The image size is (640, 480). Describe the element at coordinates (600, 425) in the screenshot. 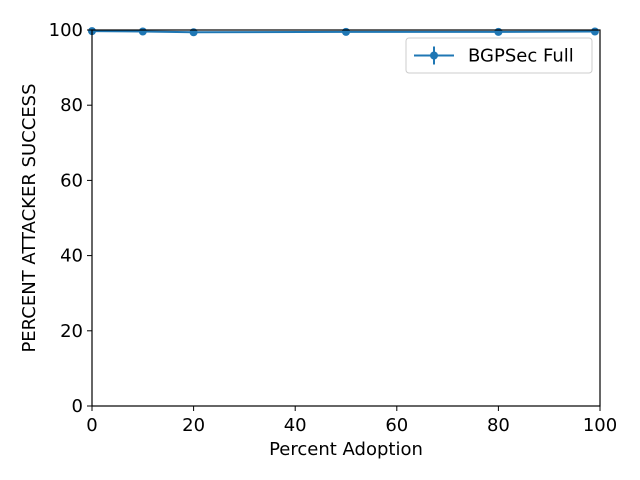

I see `x-tick-label: 100` at that location.